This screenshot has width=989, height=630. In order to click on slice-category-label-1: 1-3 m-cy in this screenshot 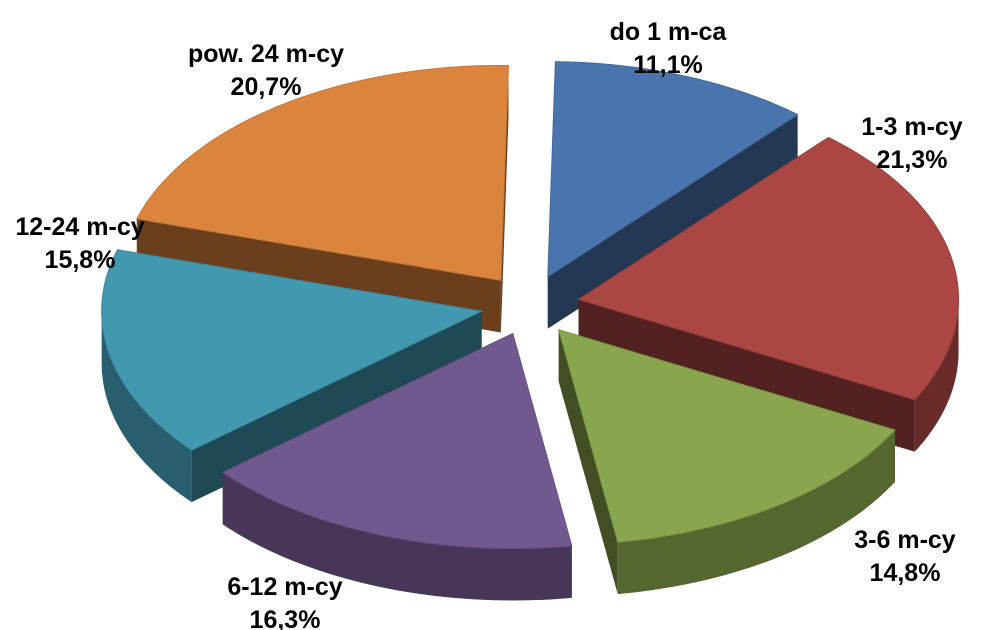, I will do `click(912, 127)`.